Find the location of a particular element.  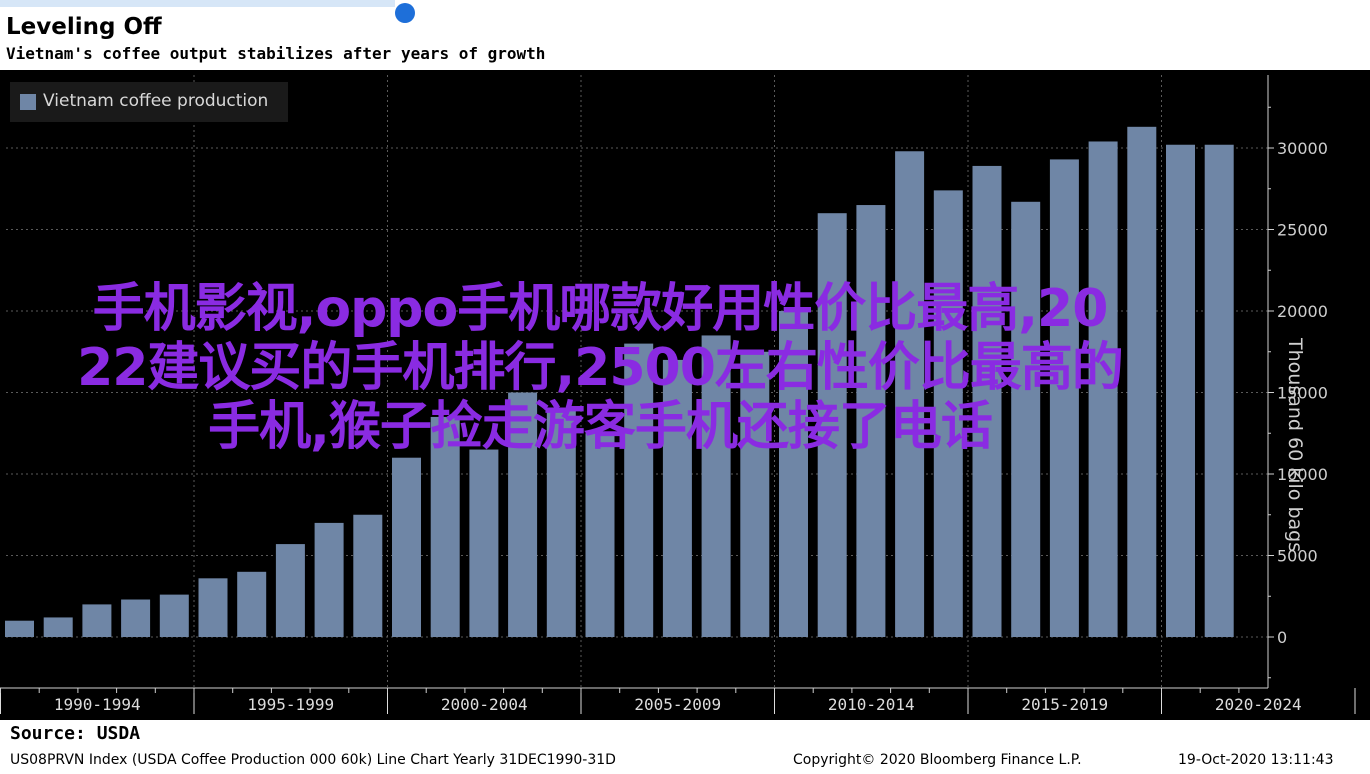

x-tick-label: 2005-2009 is located at coordinates (677, 704).